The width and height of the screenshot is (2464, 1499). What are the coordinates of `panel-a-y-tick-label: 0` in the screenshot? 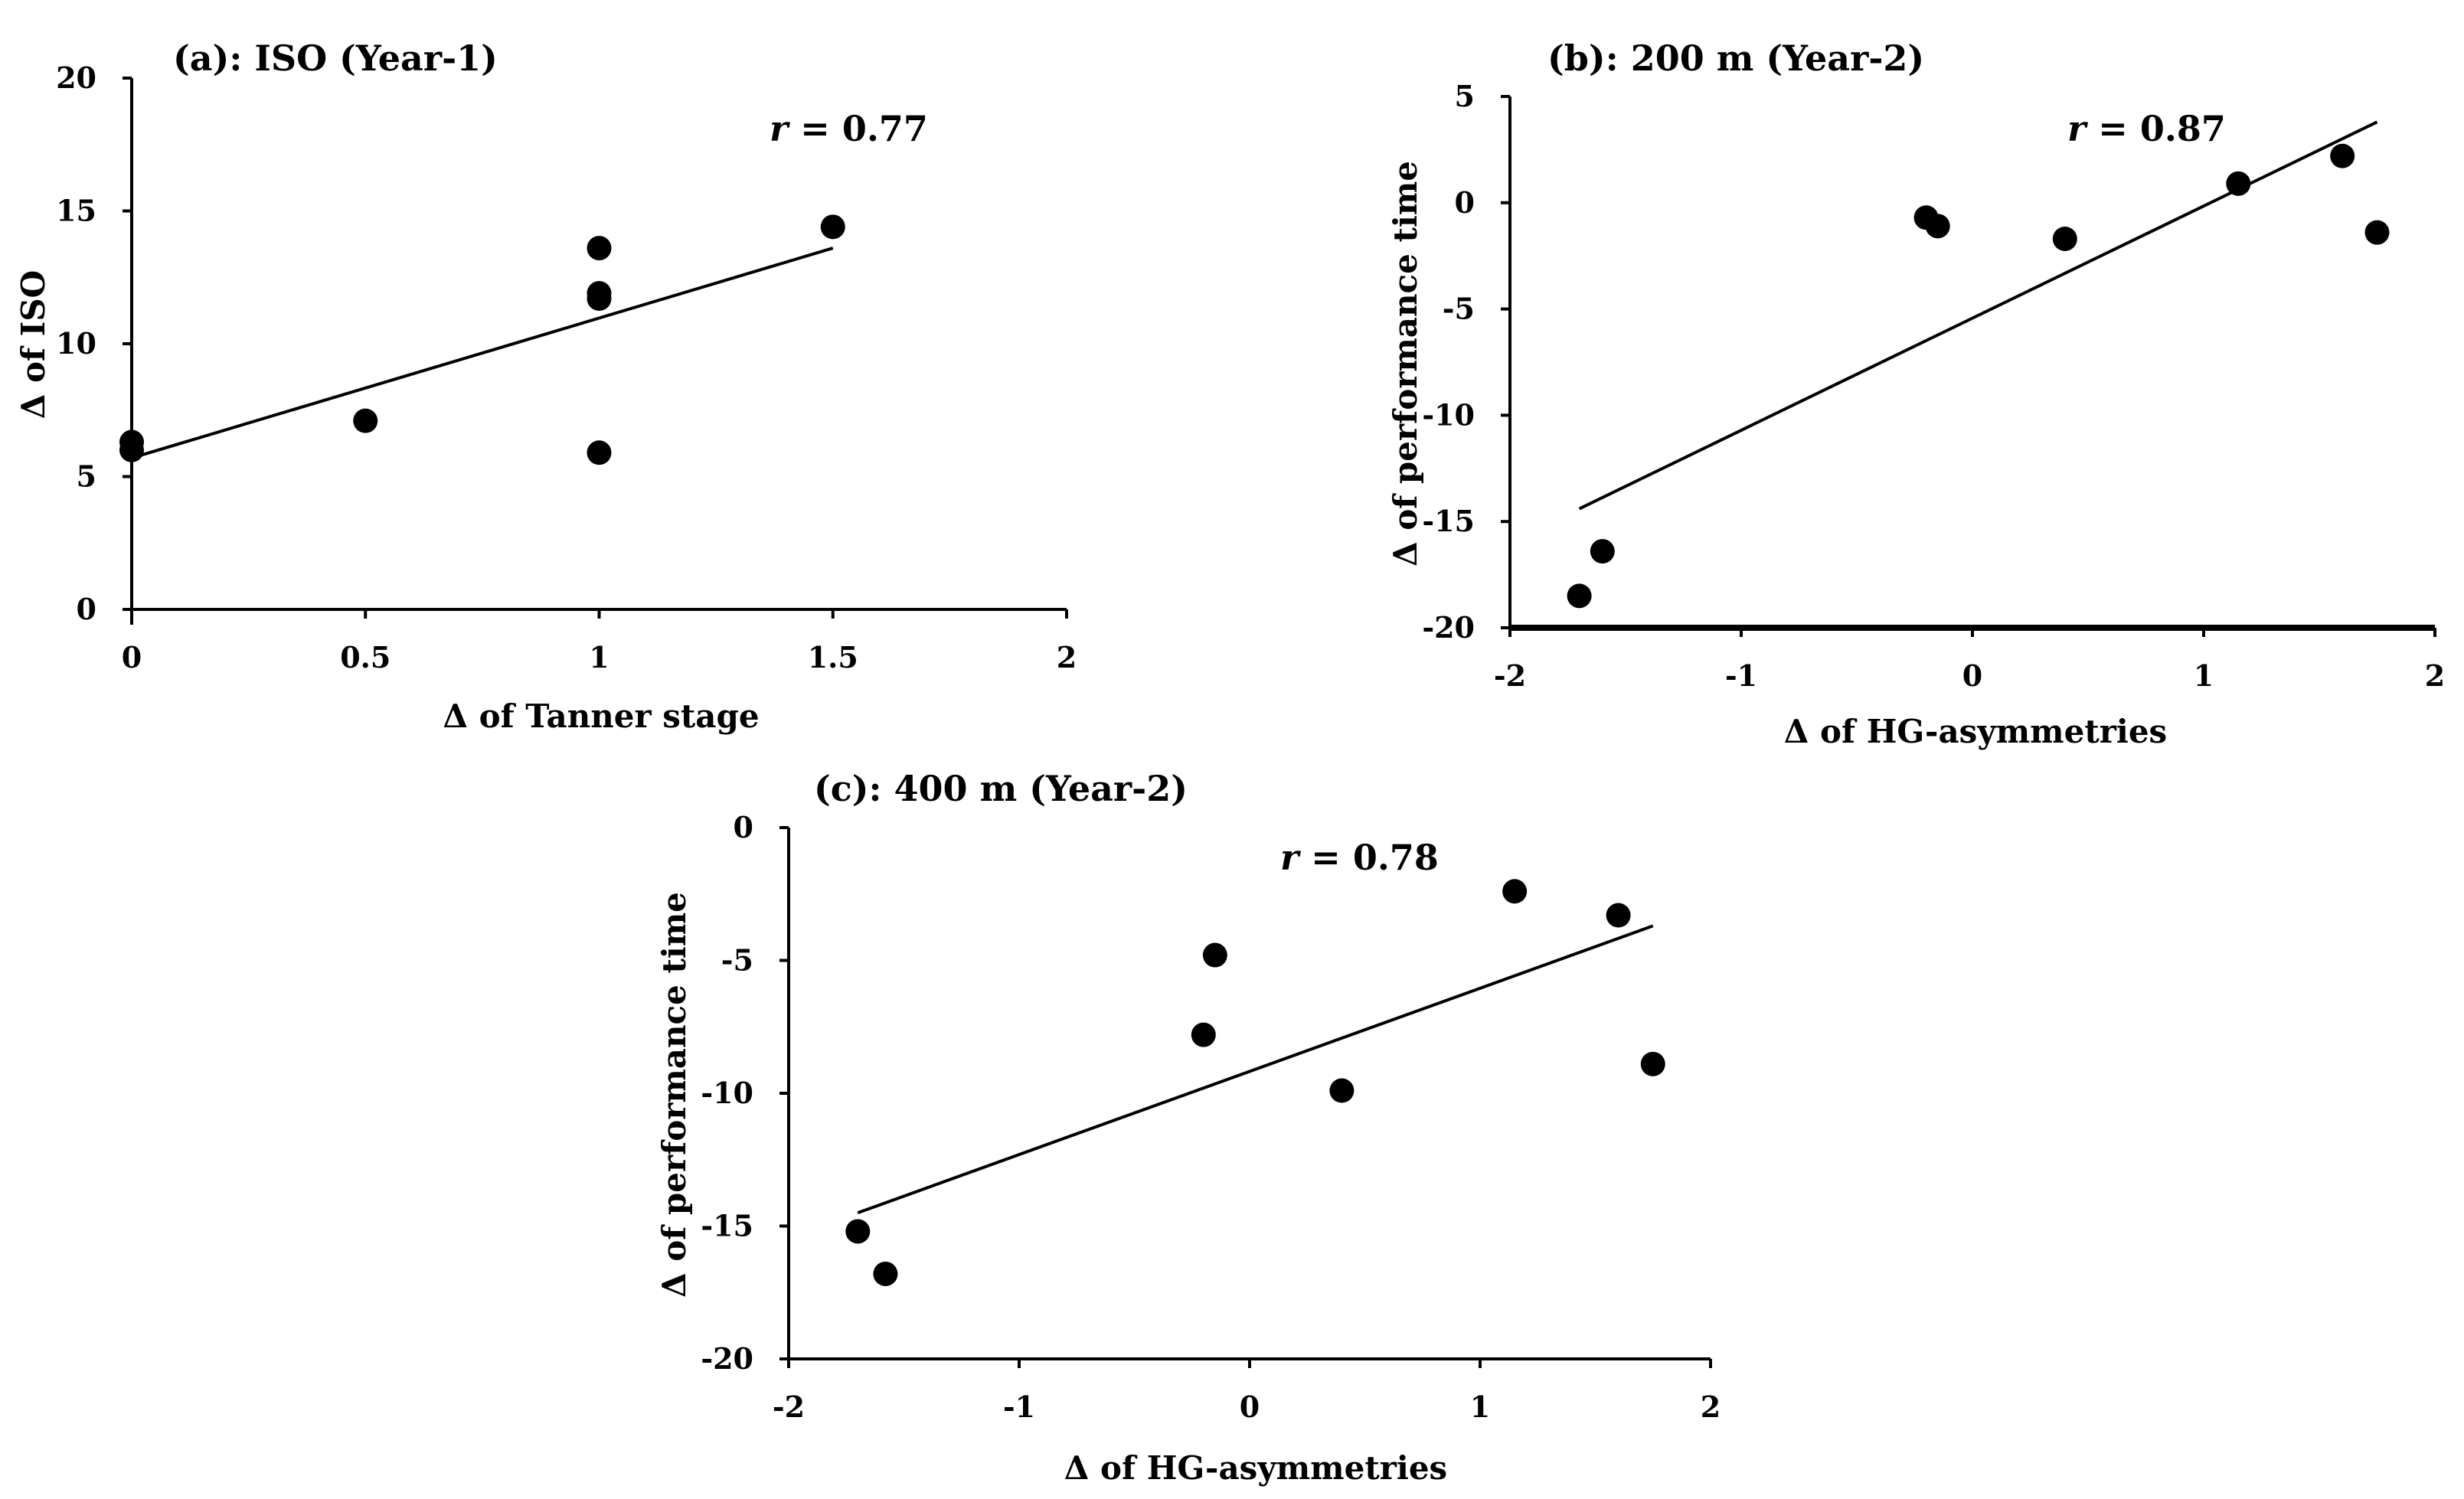 It's located at (86, 609).